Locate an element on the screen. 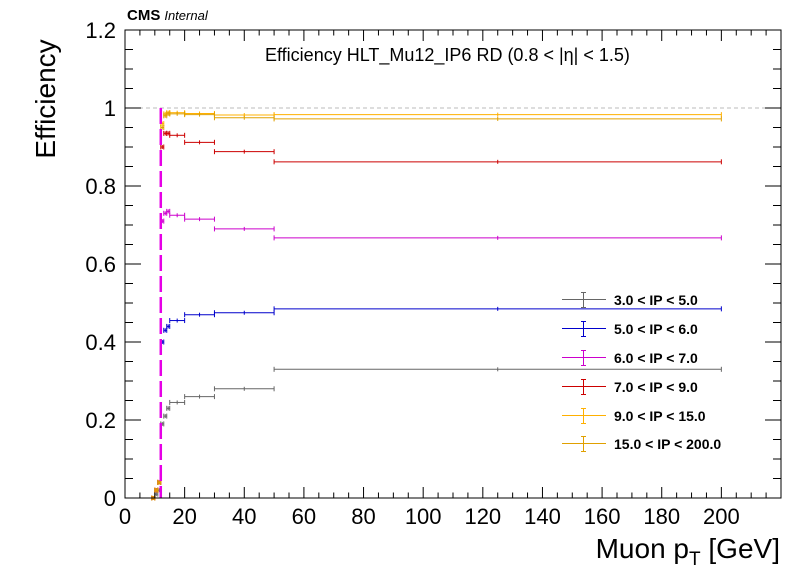  x-axis-label: Muon pT [GeV] is located at coordinates (688, 552).